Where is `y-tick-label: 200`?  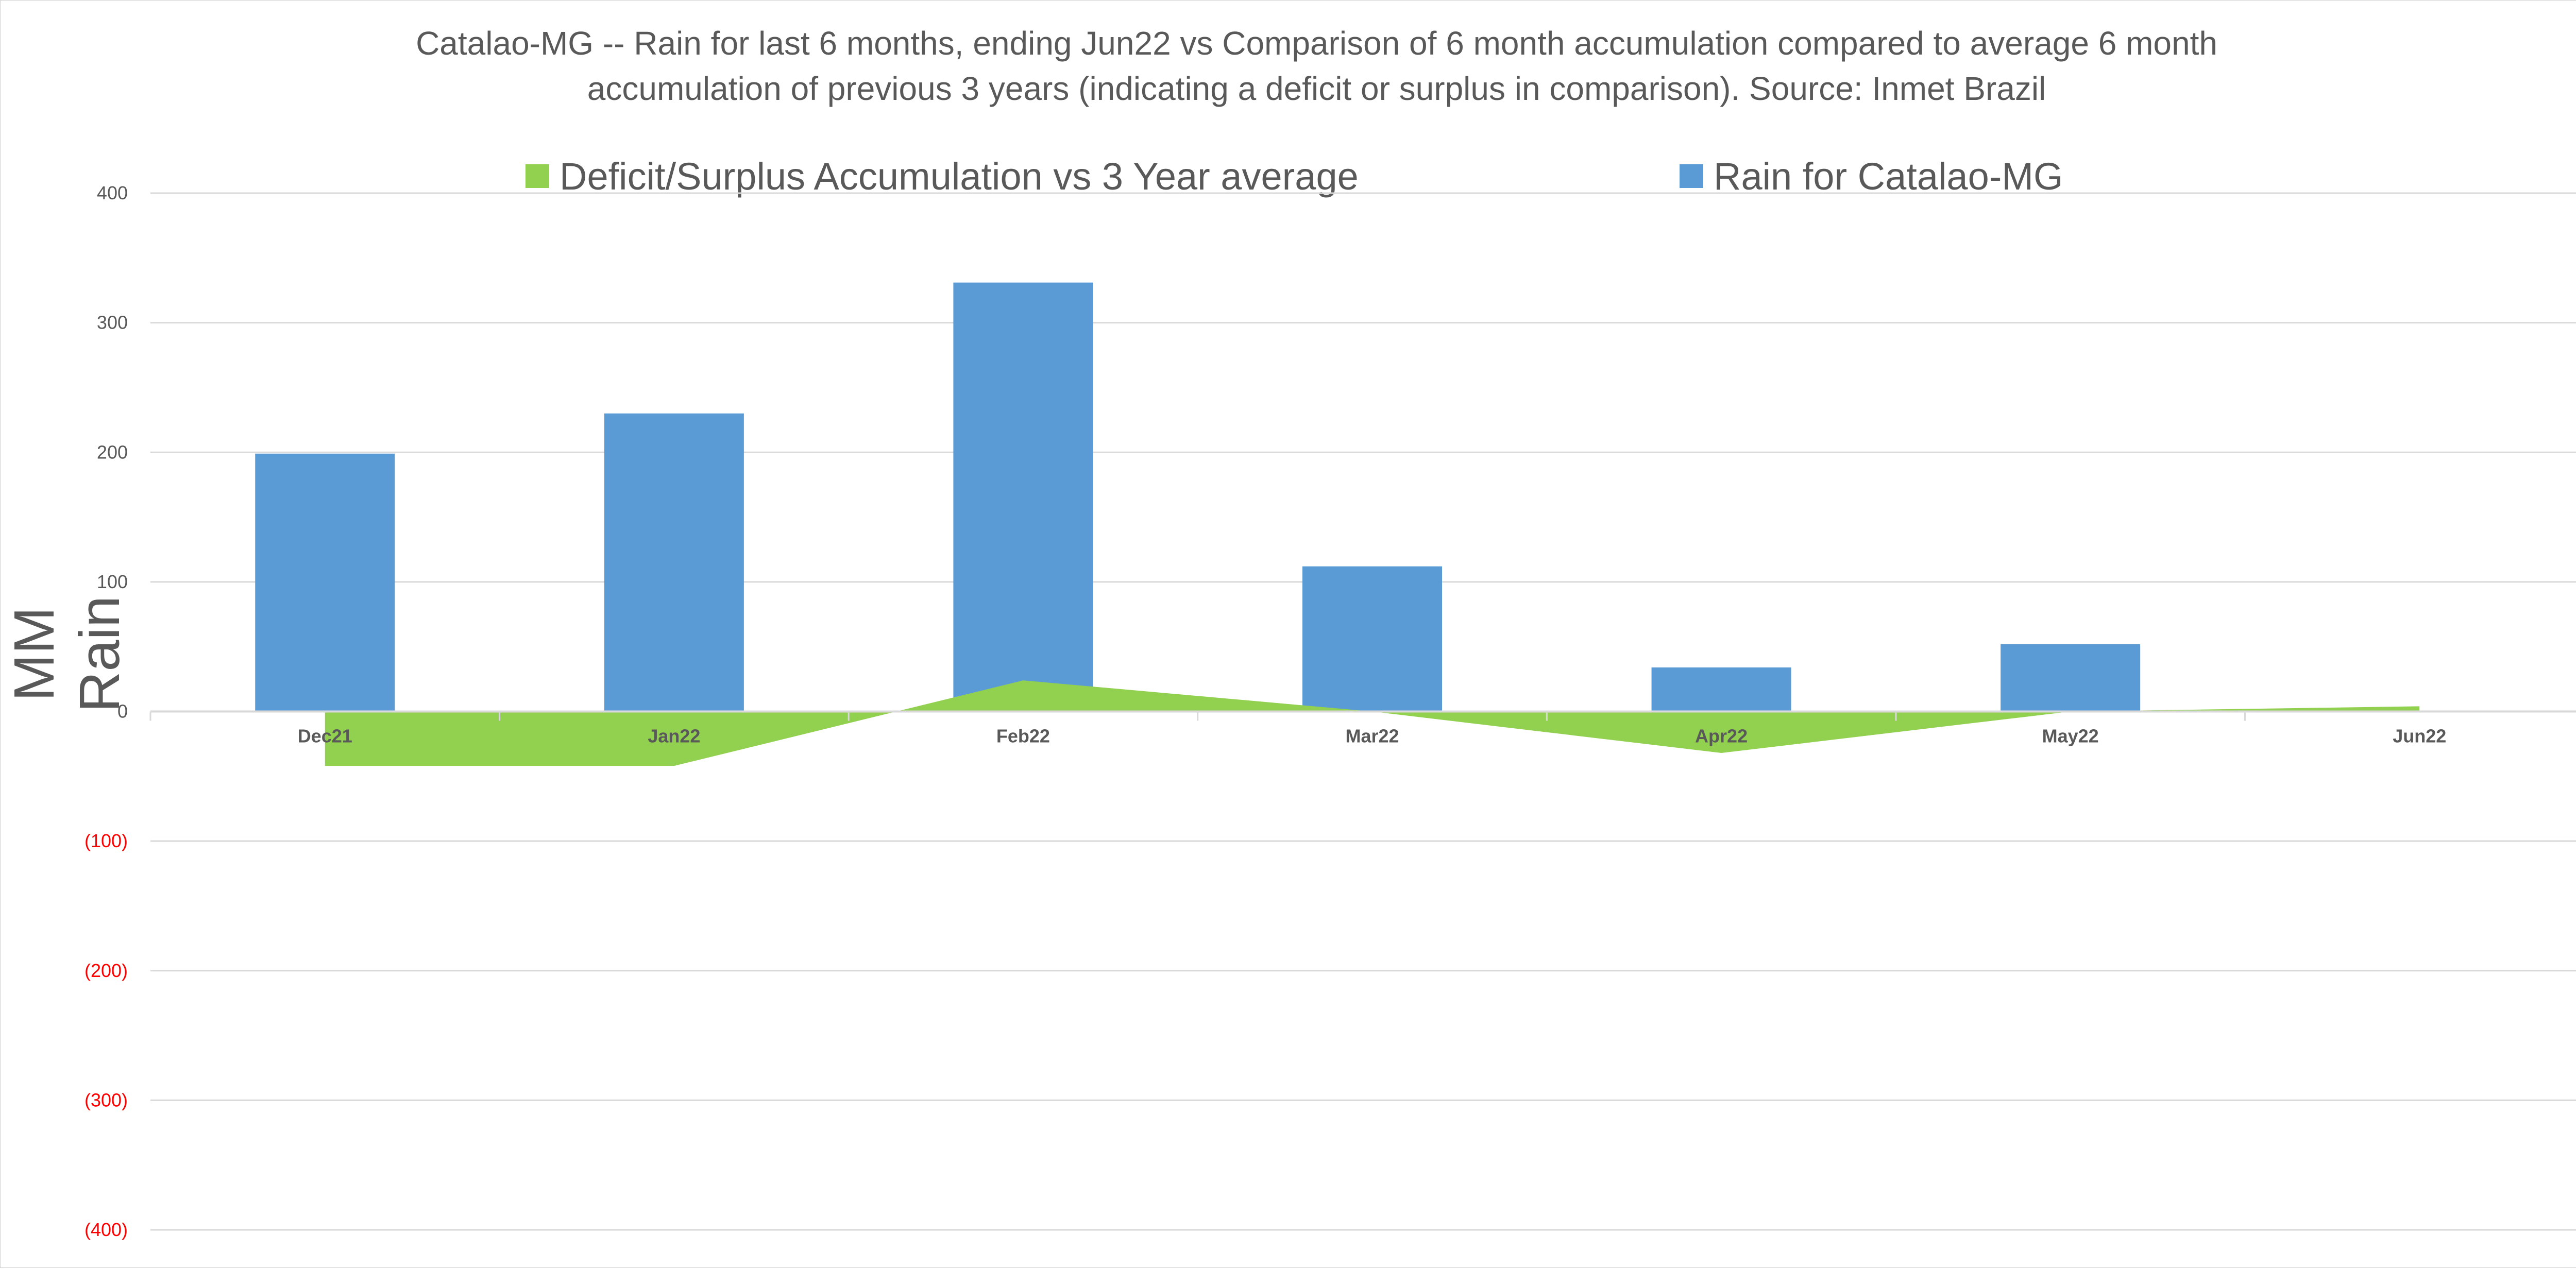 y-tick-label: 200 is located at coordinates (112, 451).